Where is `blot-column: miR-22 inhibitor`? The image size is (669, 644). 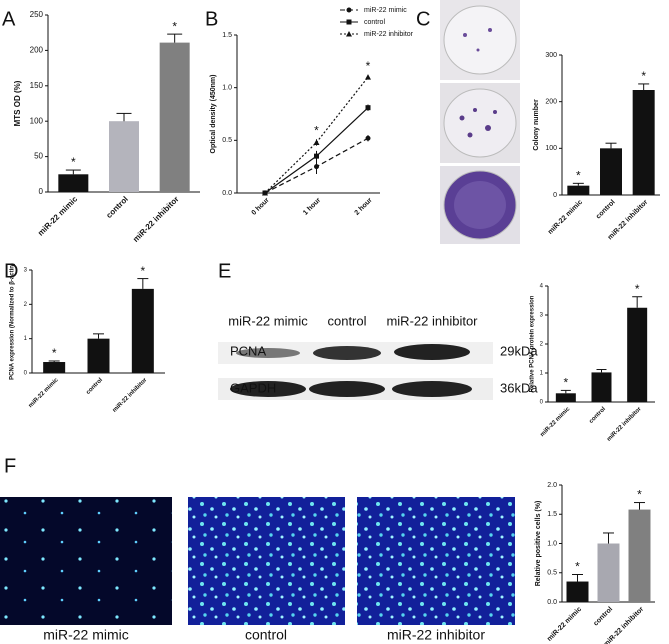 blot-column: miR-22 inhibitor is located at coordinates (432, 320).